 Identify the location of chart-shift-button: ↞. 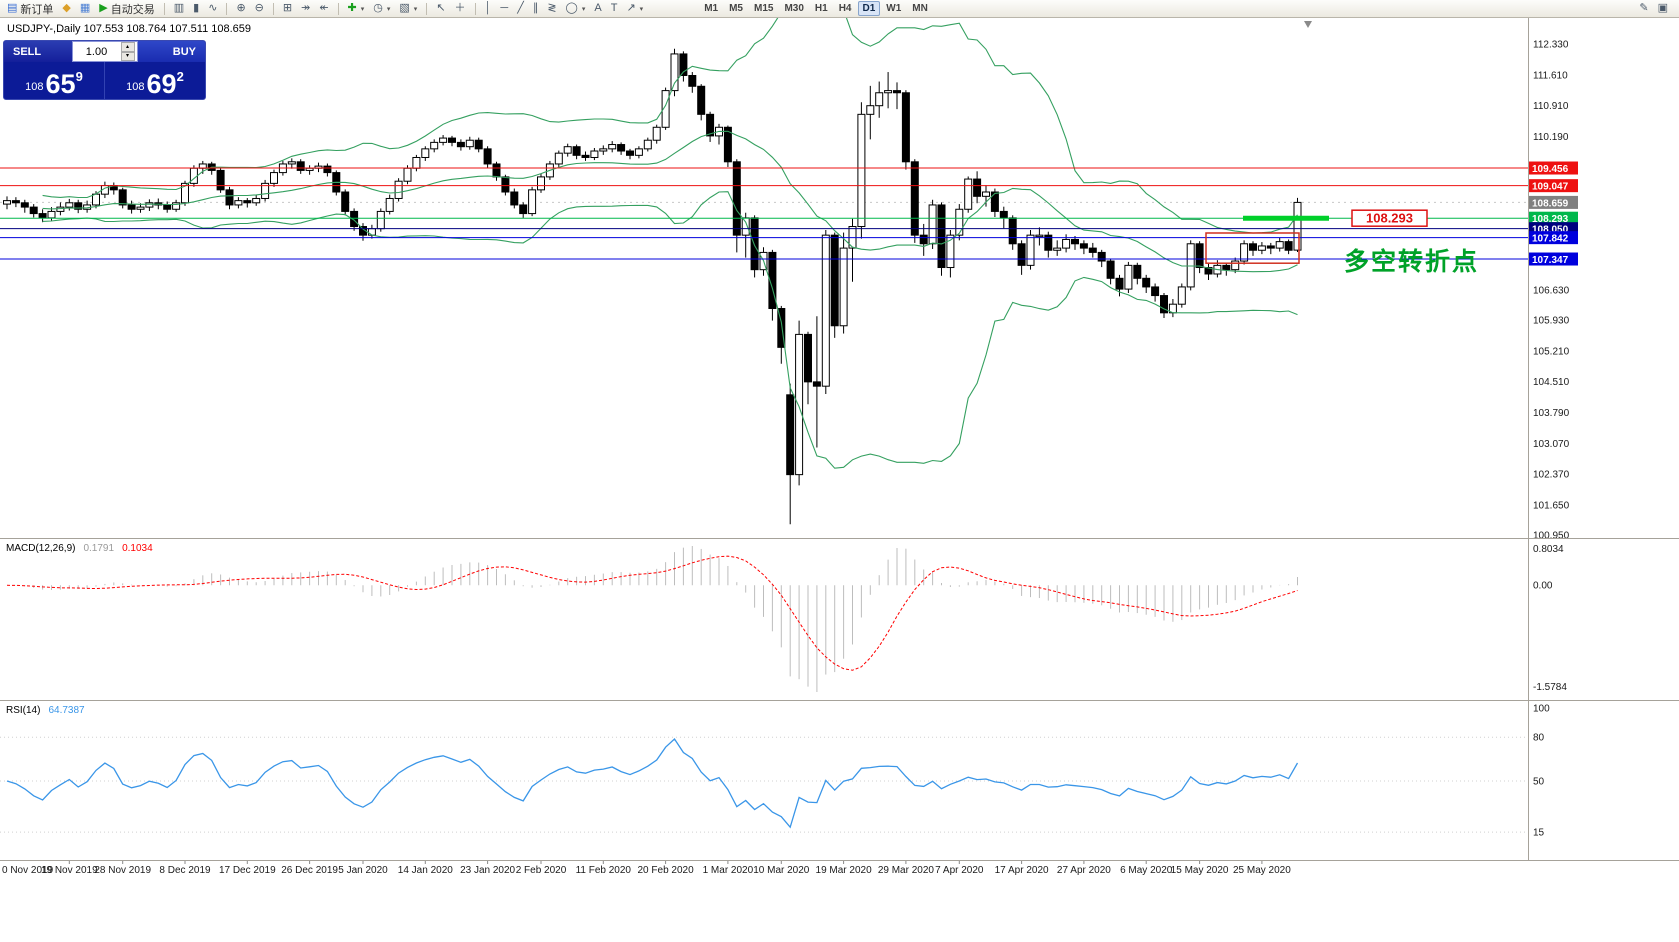
(323, 9).